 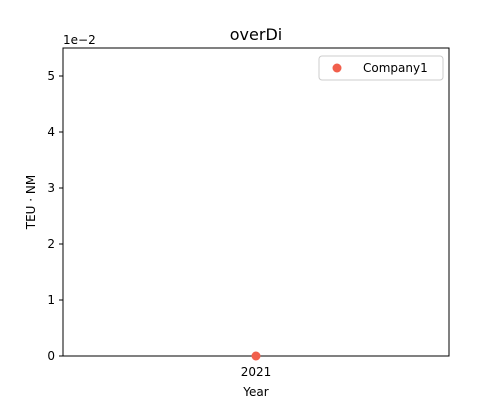 I want to click on legend: Company1, so click(x=381, y=68).